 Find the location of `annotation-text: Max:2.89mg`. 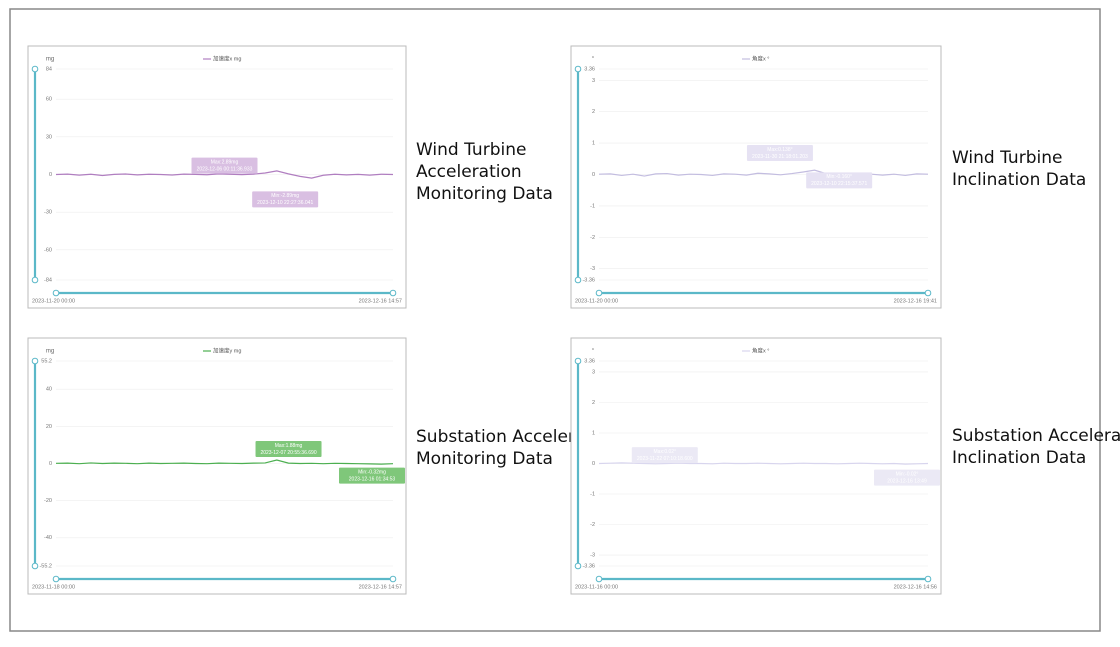

annotation-text: Max:2.89mg is located at coordinates (225, 162).